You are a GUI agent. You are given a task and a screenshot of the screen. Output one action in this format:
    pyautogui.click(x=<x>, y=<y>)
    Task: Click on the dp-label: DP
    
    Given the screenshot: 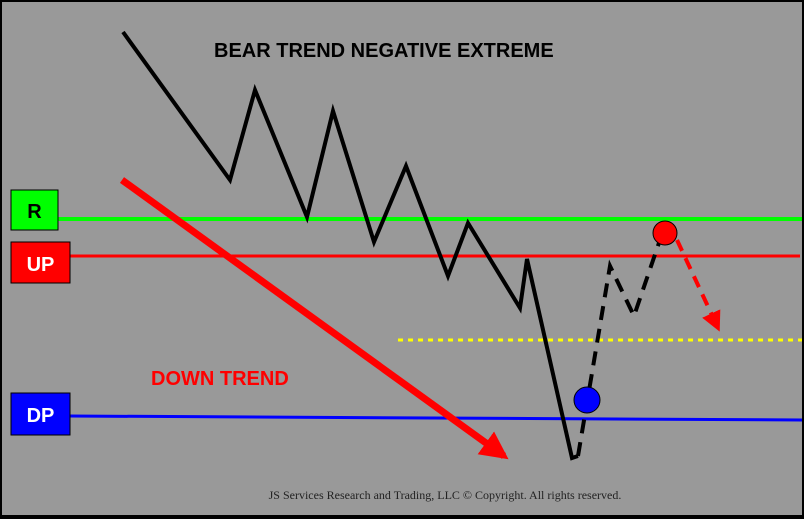 What is the action you would take?
    pyautogui.click(x=41, y=416)
    